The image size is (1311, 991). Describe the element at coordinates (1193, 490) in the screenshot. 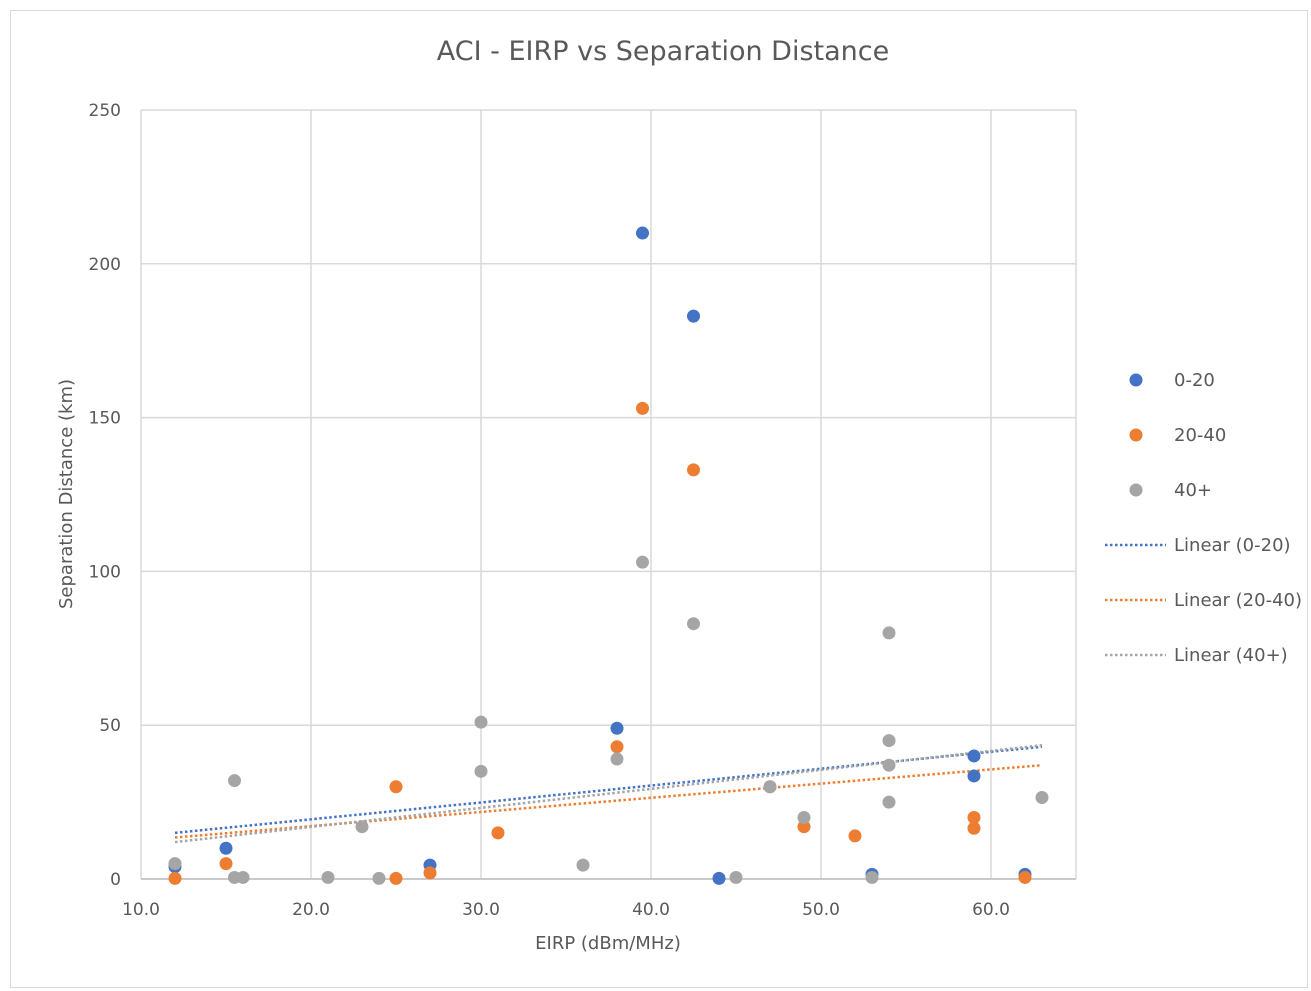

I see `legend-label: 40+` at that location.